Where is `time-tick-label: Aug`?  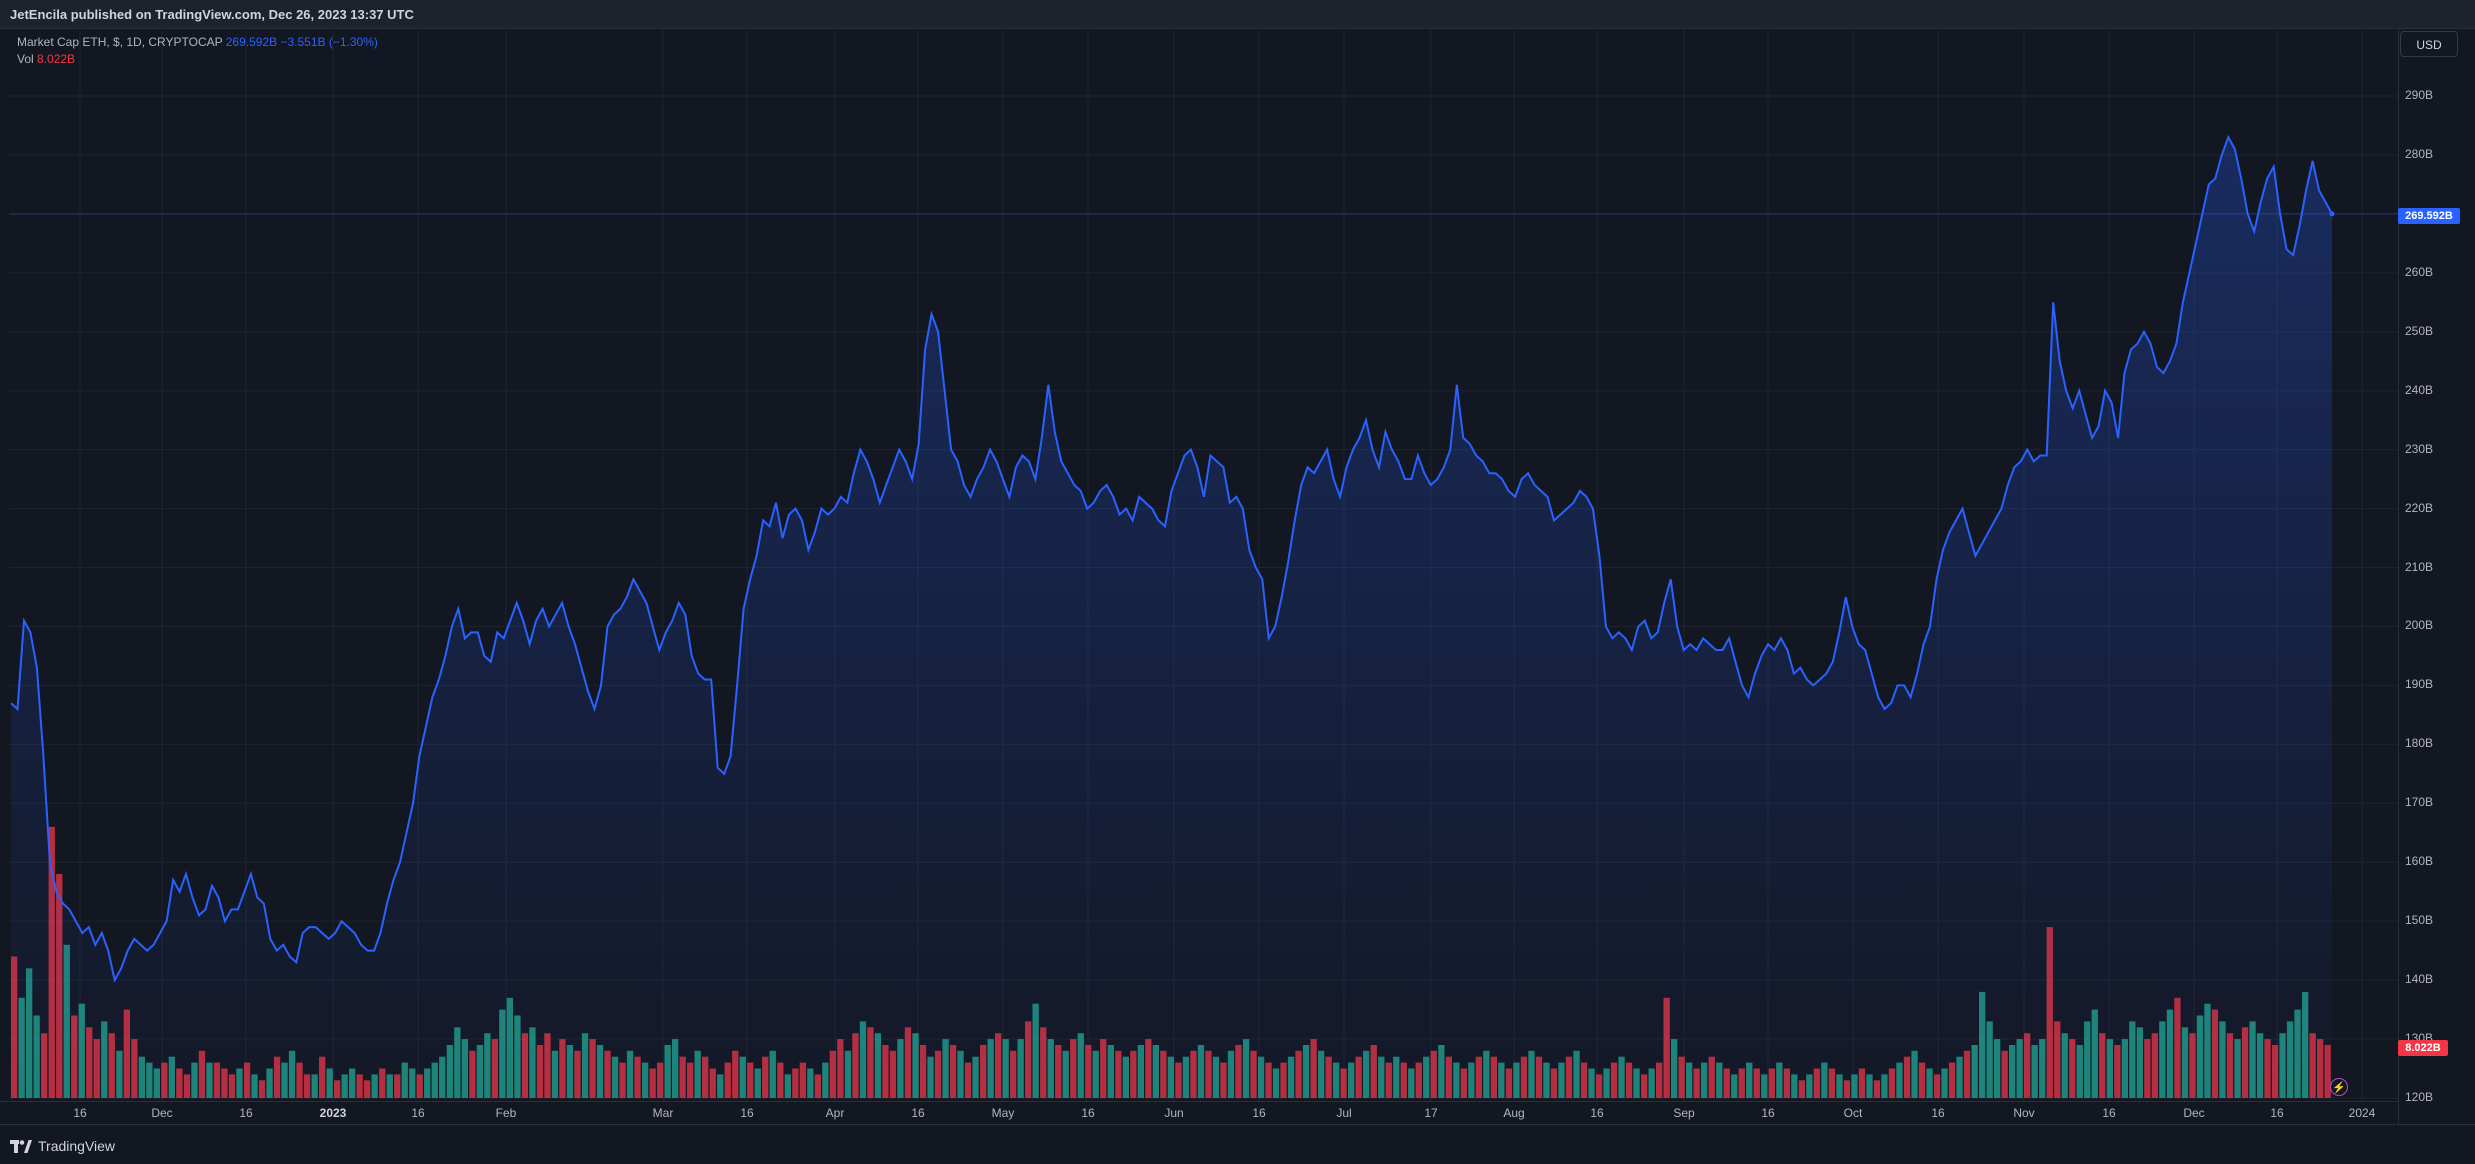 time-tick-label: Aug is located at coordinates (1514, 1113).